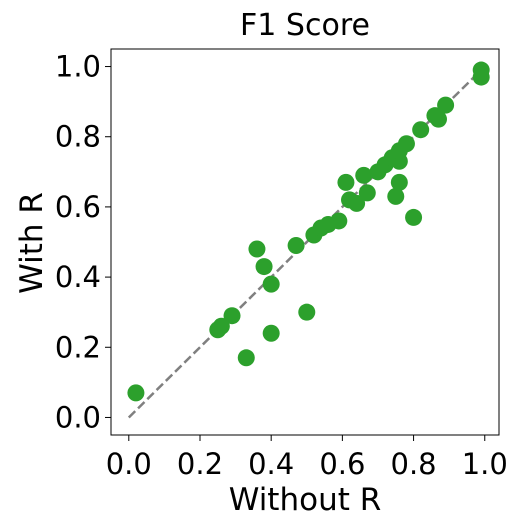  Describe the element at coordinates (78, 277) in the screenshot. I see `y-tick-label-2: 0.4` at that location.